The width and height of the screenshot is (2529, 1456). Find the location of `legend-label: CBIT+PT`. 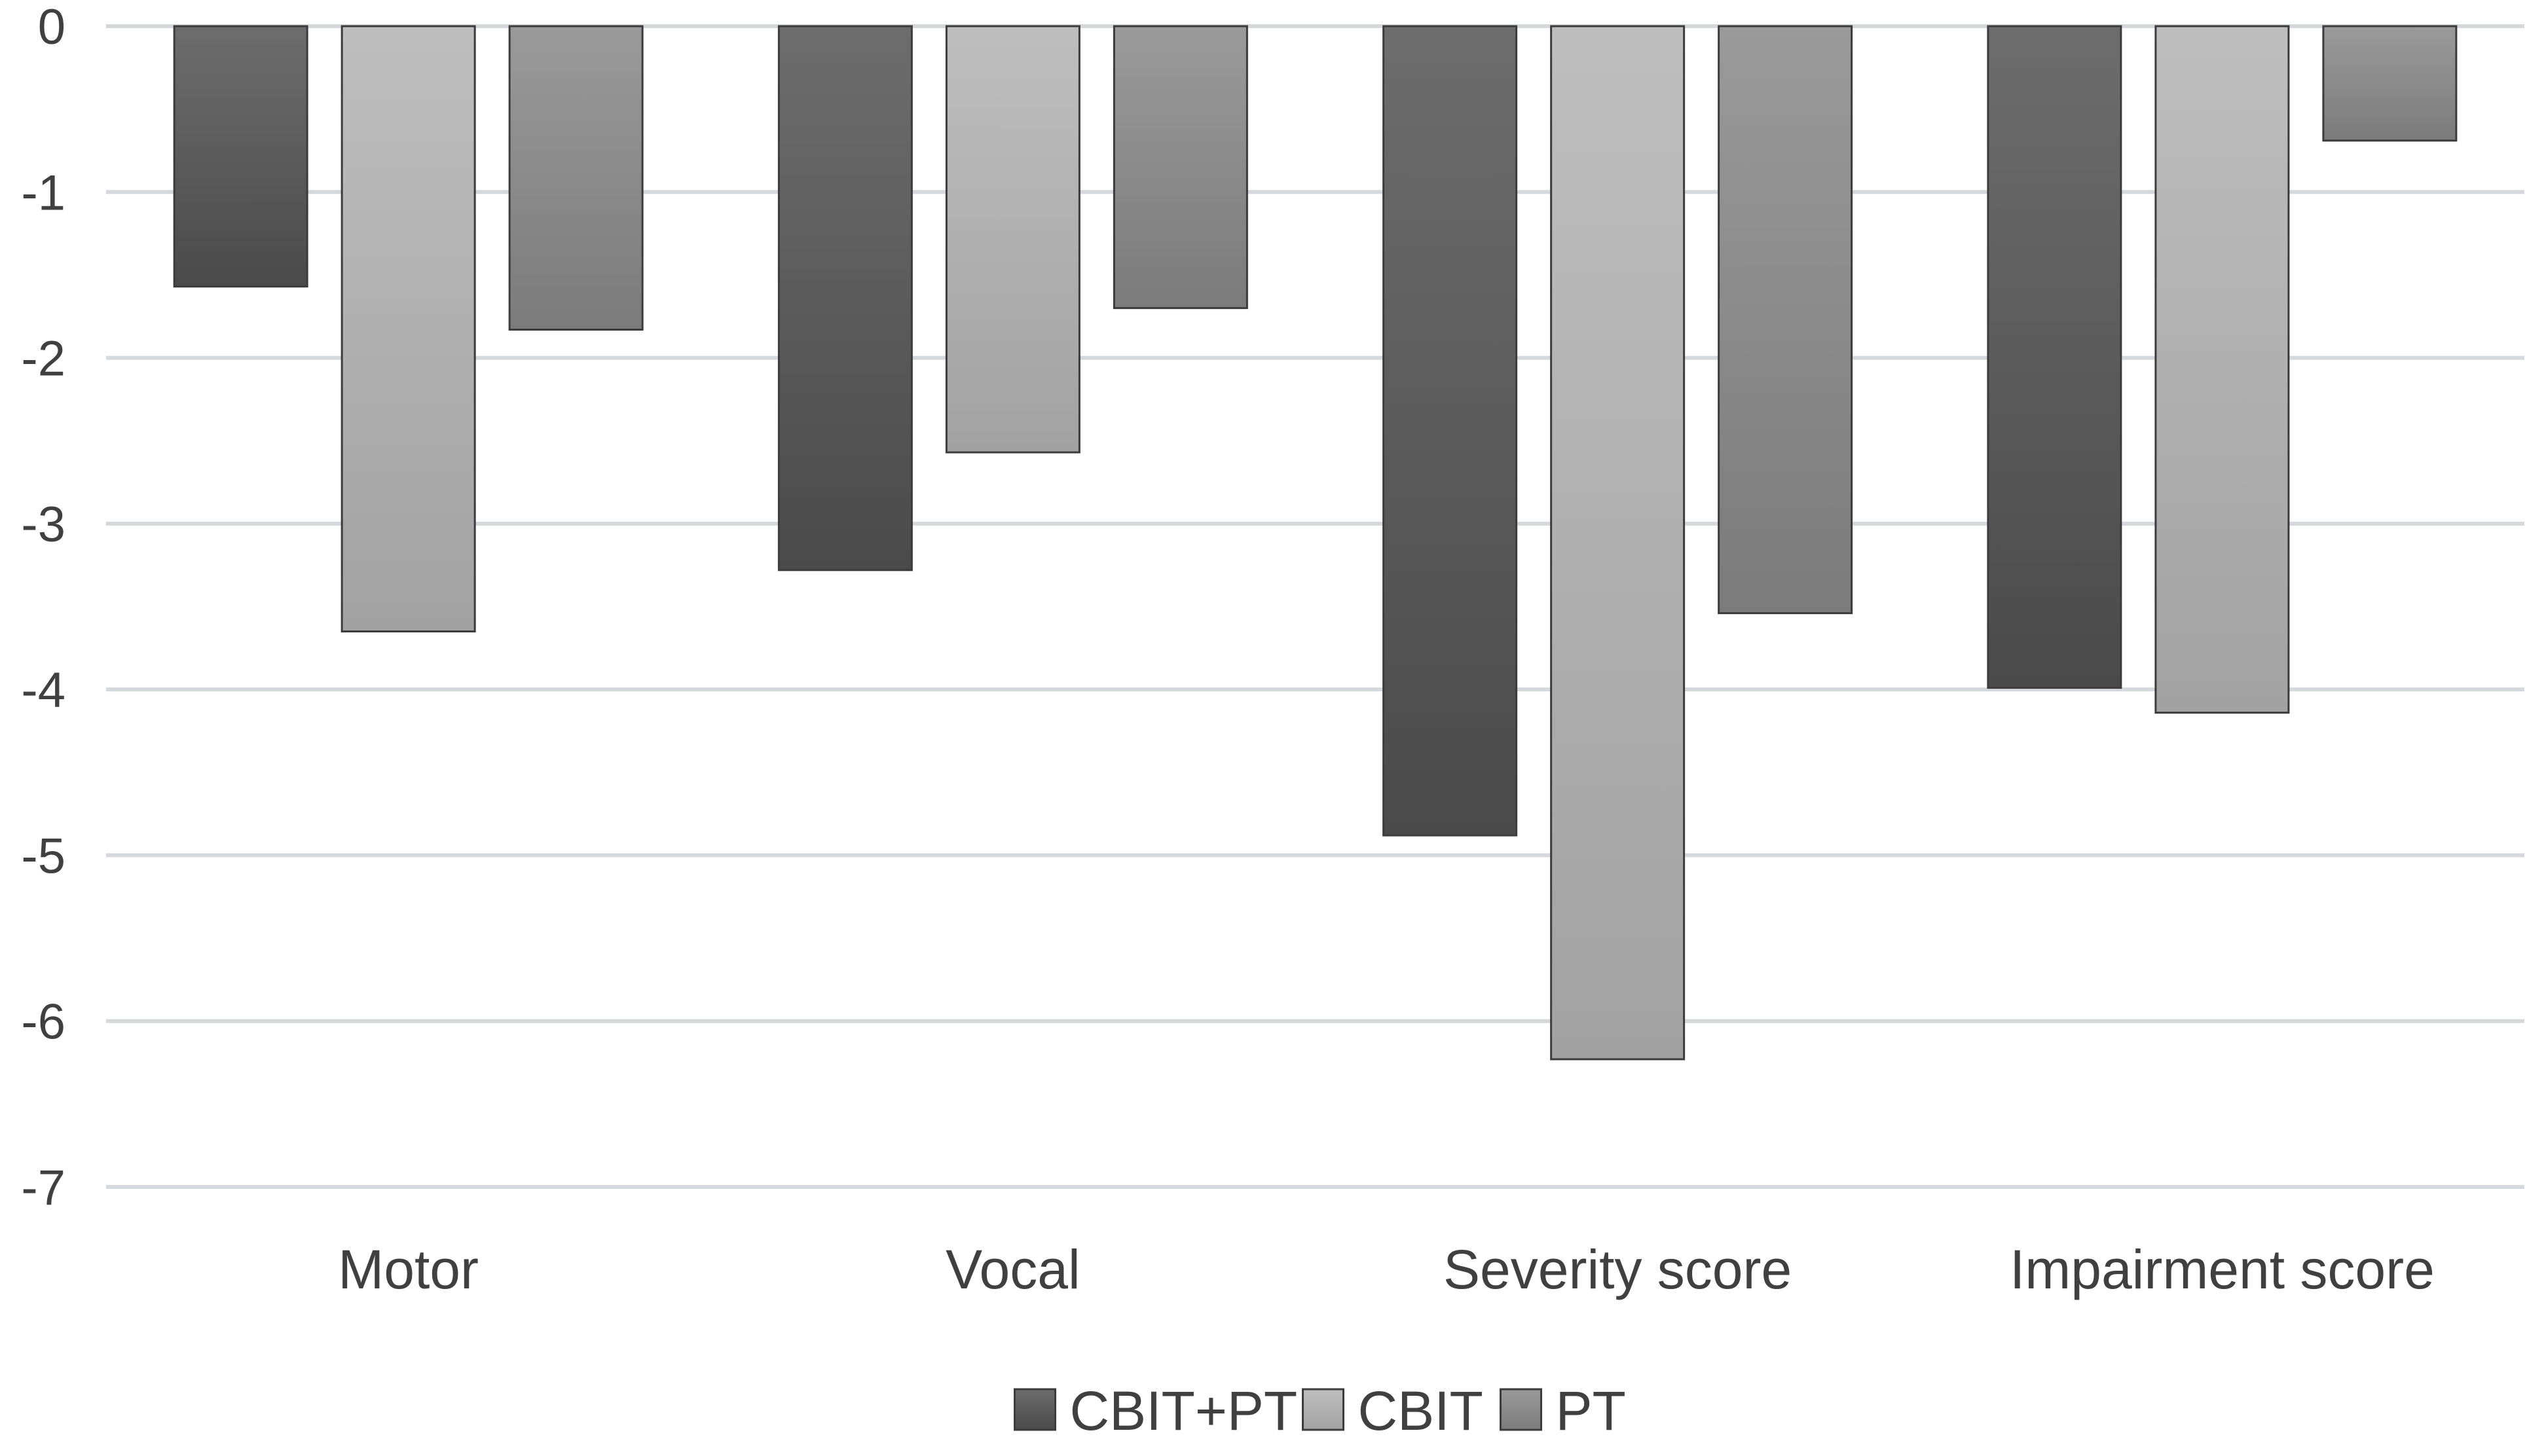

legend-label: CBIT+PT is located at coordinates (1184, 1411).